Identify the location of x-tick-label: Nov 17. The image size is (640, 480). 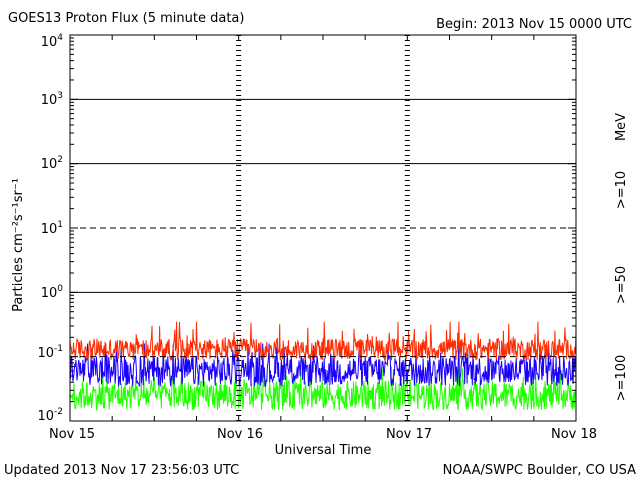
(409, 434).